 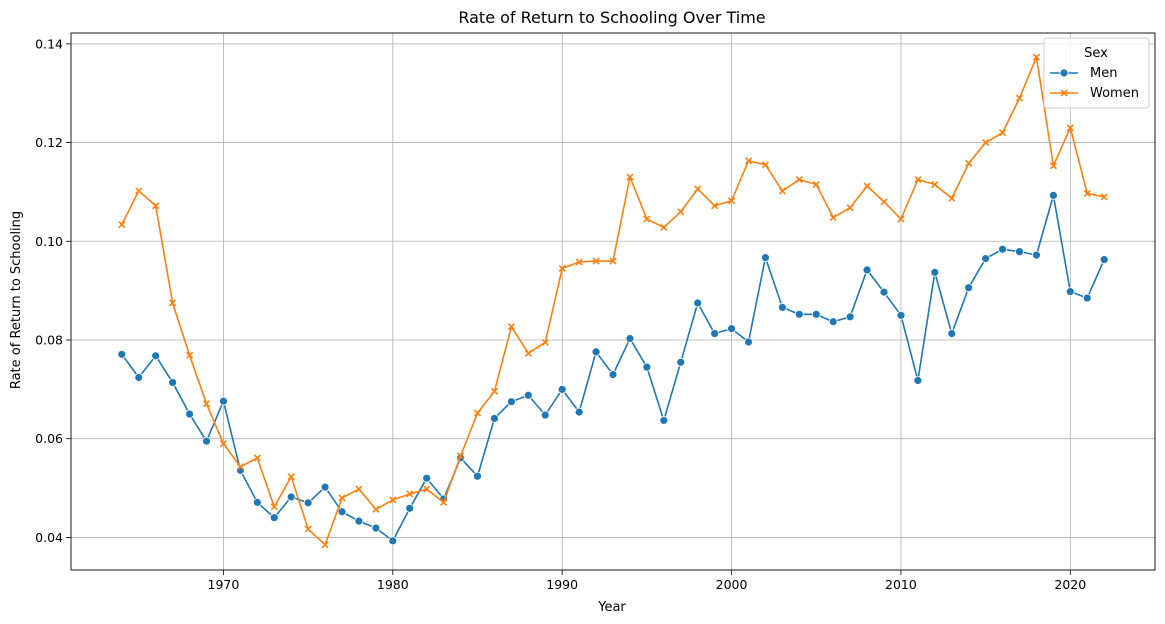 What do you see at coordinates (901, 584) in the screenshot?
I see `x-tick-label: 2010` at bounding box center [901, 584].